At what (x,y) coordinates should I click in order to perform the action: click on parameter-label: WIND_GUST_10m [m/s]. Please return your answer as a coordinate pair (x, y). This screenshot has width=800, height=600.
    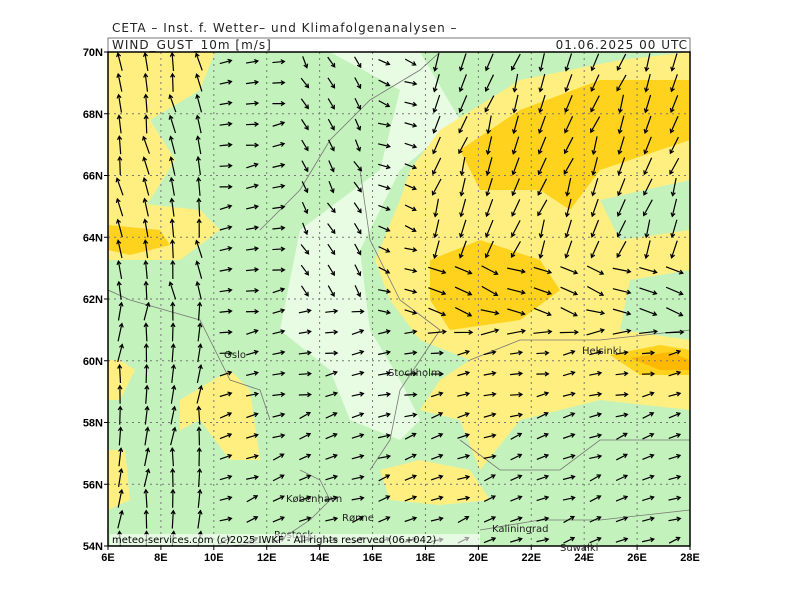
    Looking at the image, I should click on (192, 45).